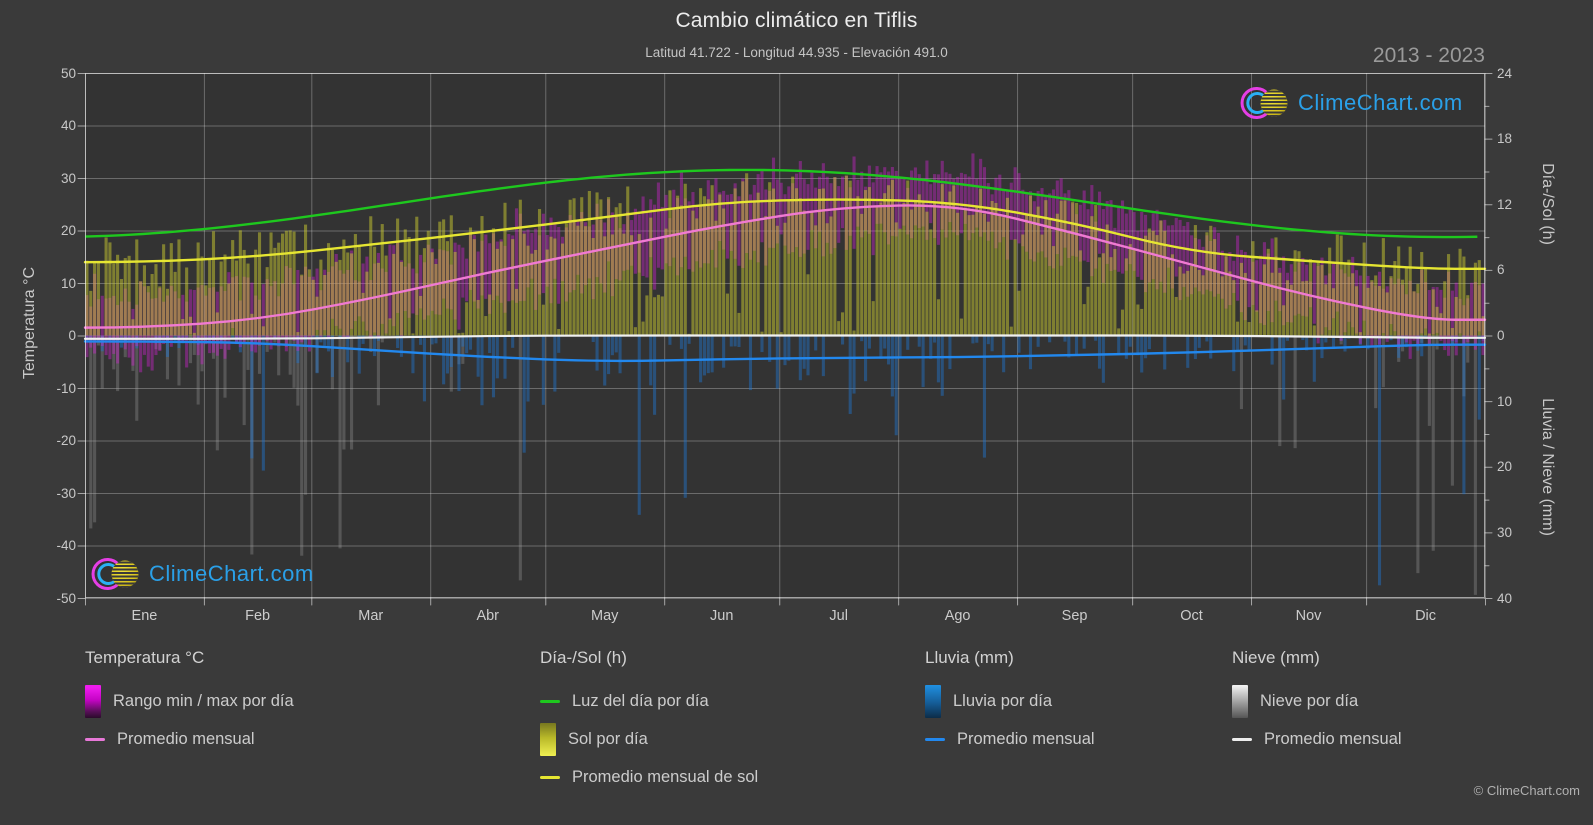 This screenshot has width=1593, height=825. I want to click on precip-tick-label: 30, so click(1505, 532).